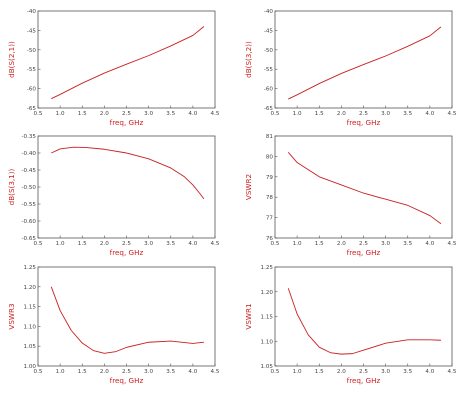  I want to click on y-tick-label: 78, so click(270, 198).